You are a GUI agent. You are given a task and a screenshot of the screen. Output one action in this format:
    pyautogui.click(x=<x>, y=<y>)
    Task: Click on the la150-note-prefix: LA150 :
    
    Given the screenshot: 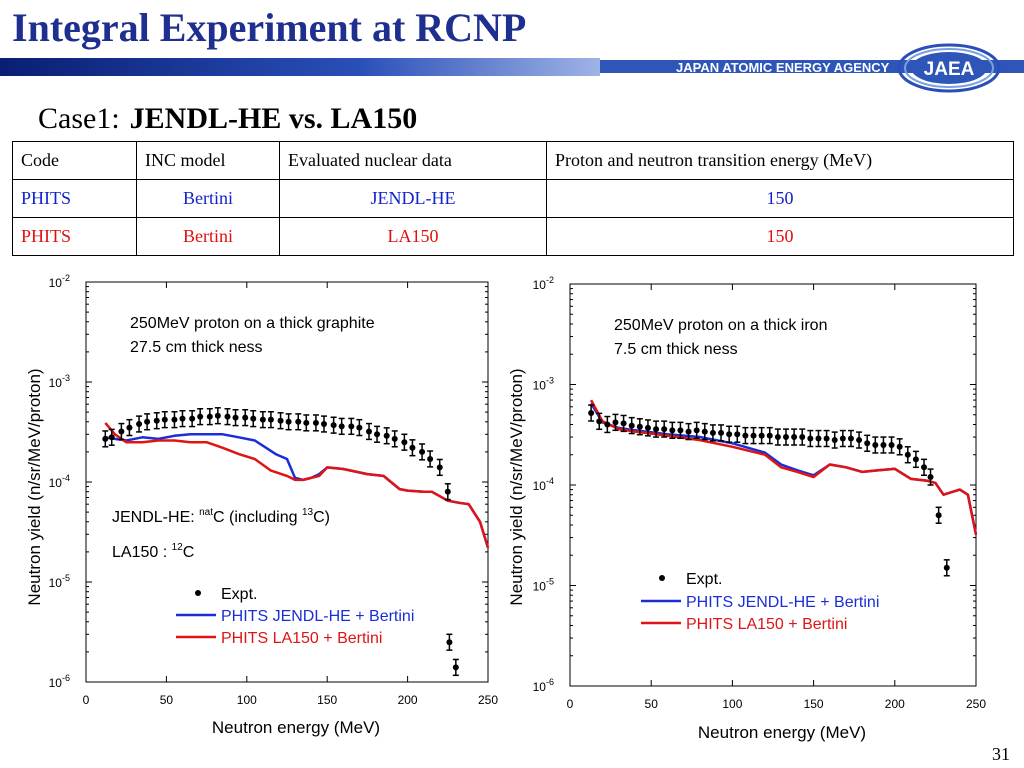 What is the action you would take?
    pyautogui.click(x=142, y=552)
    